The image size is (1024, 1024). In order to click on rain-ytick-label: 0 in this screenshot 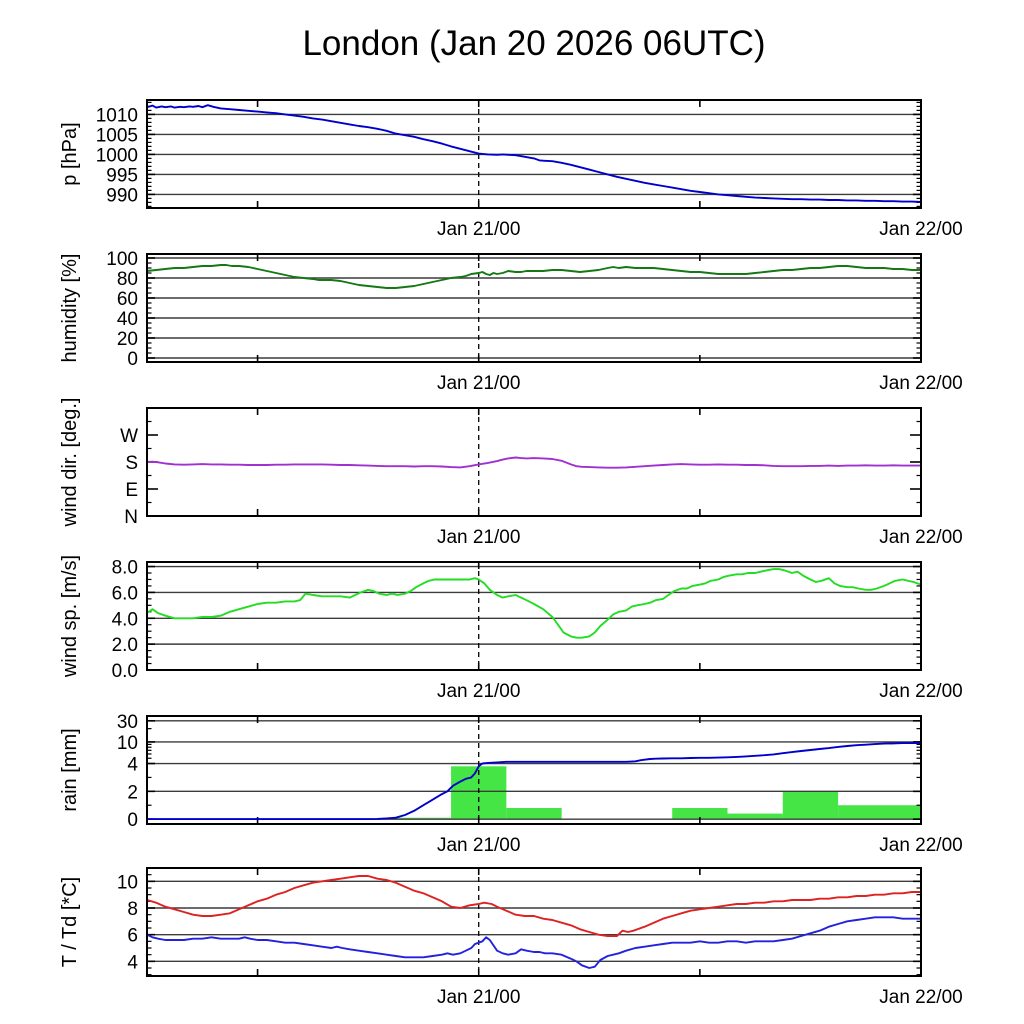, I will do `click(132, 820)`.